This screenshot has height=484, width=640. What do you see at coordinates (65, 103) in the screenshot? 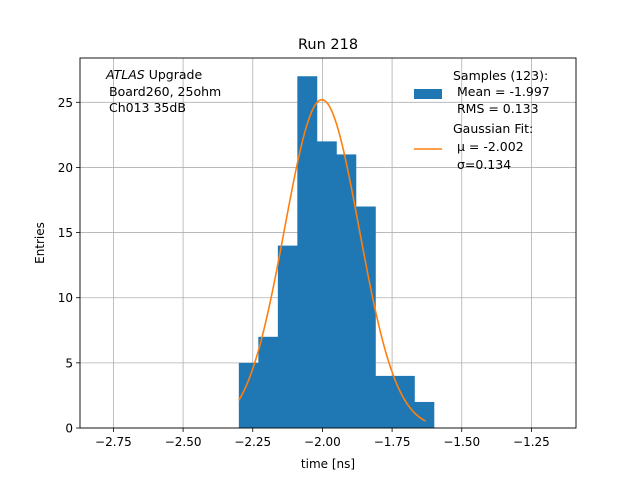
I see `y-tick-label: 25` at bounding box center [65, 103].